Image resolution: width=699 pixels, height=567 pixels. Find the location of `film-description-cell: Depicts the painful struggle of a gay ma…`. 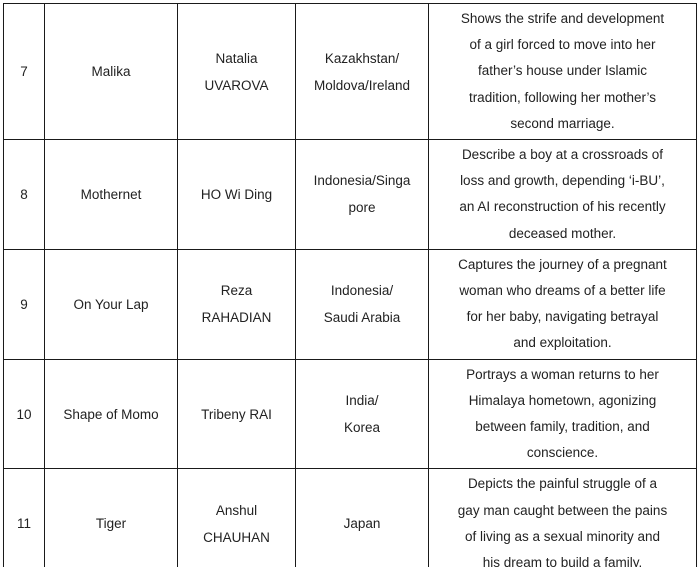

film-description-cell: Depicts the painful struggle of a gay ma… is located at coordinates (562, 517).